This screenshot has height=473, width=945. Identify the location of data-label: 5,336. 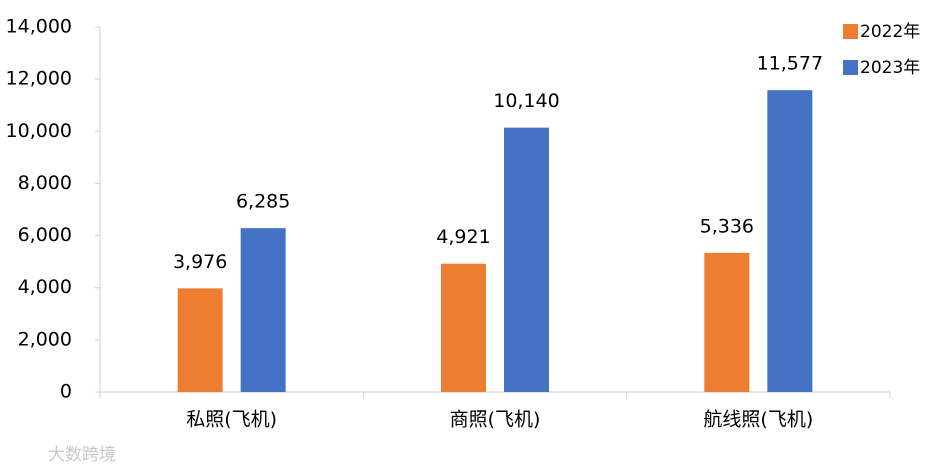
(727, 226).